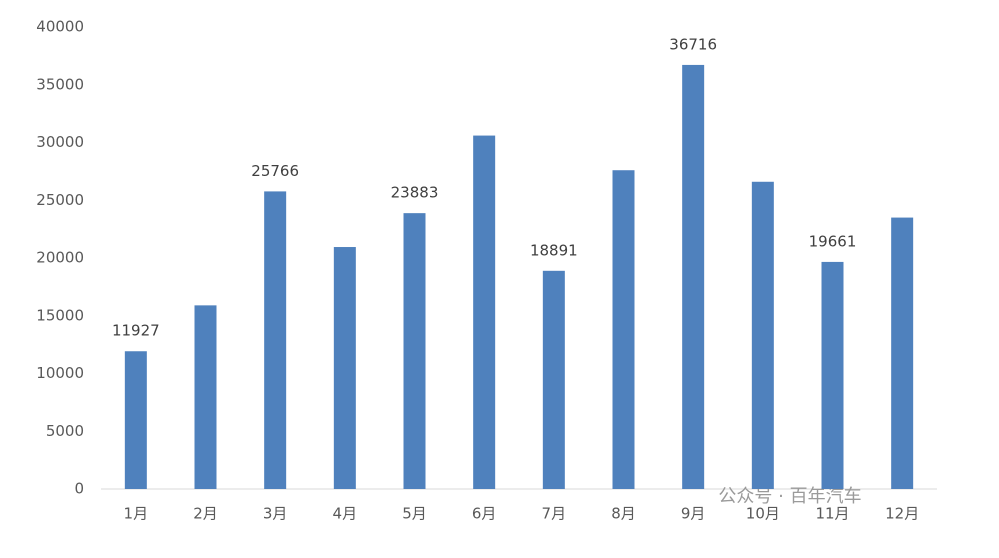  I want to click on y-tick-label: 35000, so click(60, 84).